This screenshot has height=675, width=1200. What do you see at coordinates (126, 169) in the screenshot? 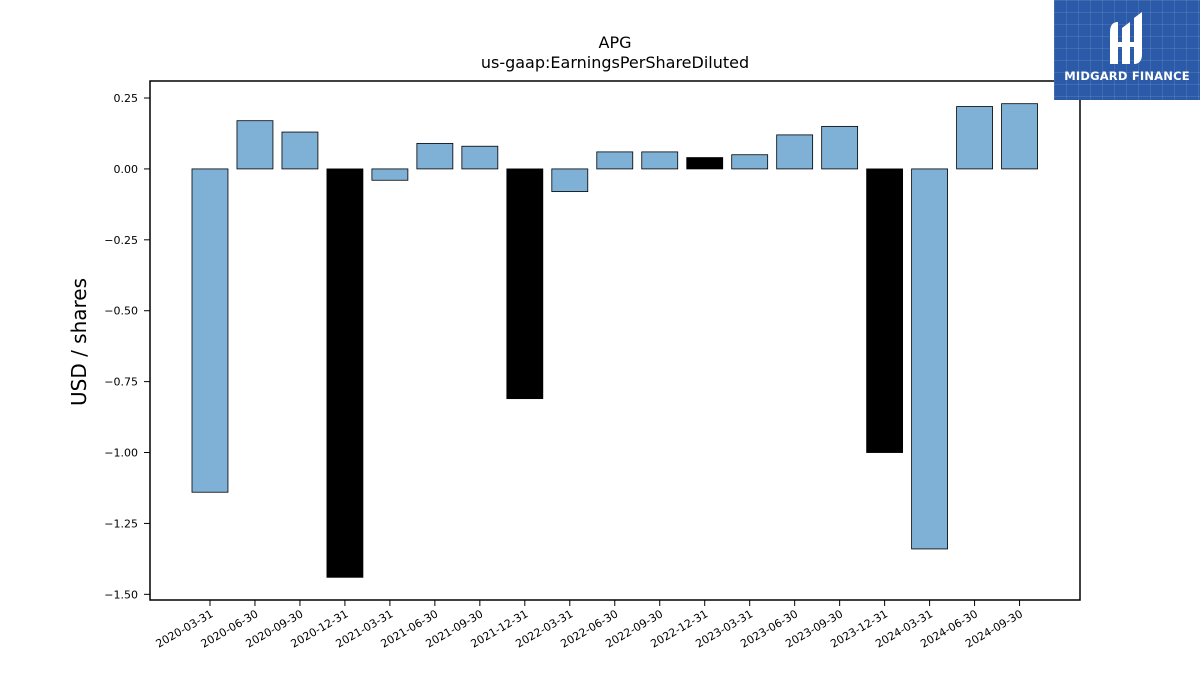
I see `y-tick-label: 0.00` at bounding box center [126, 169].